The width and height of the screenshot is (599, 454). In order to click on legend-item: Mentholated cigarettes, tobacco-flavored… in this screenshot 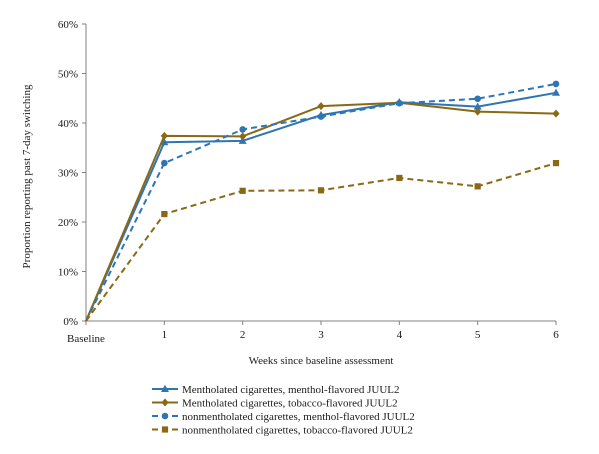, I will do `click(275, 404)`.